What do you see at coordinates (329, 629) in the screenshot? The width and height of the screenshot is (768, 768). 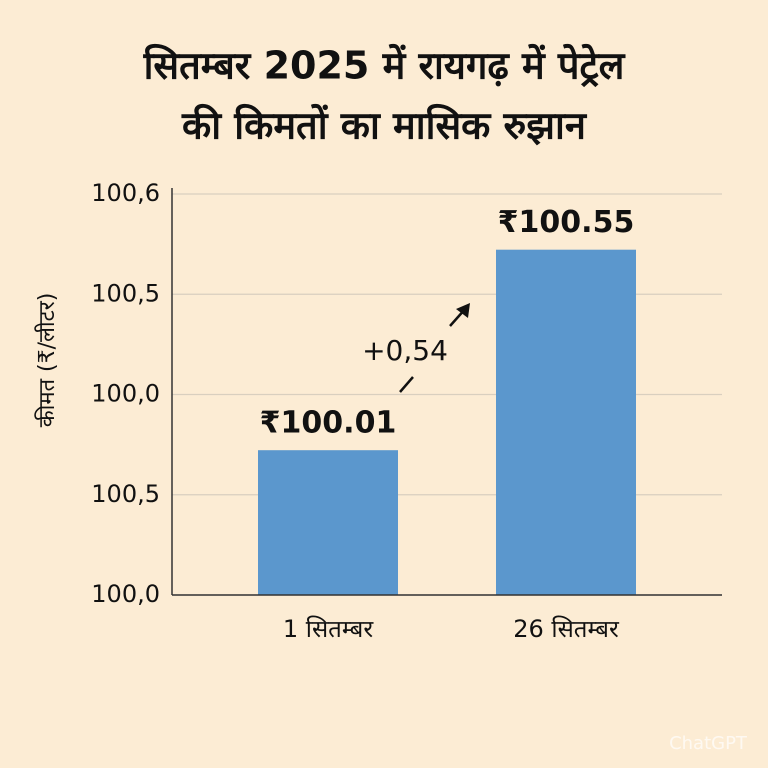 I see `x-tick-label: 1 सितम्बर` at bounding box center [329, 629].